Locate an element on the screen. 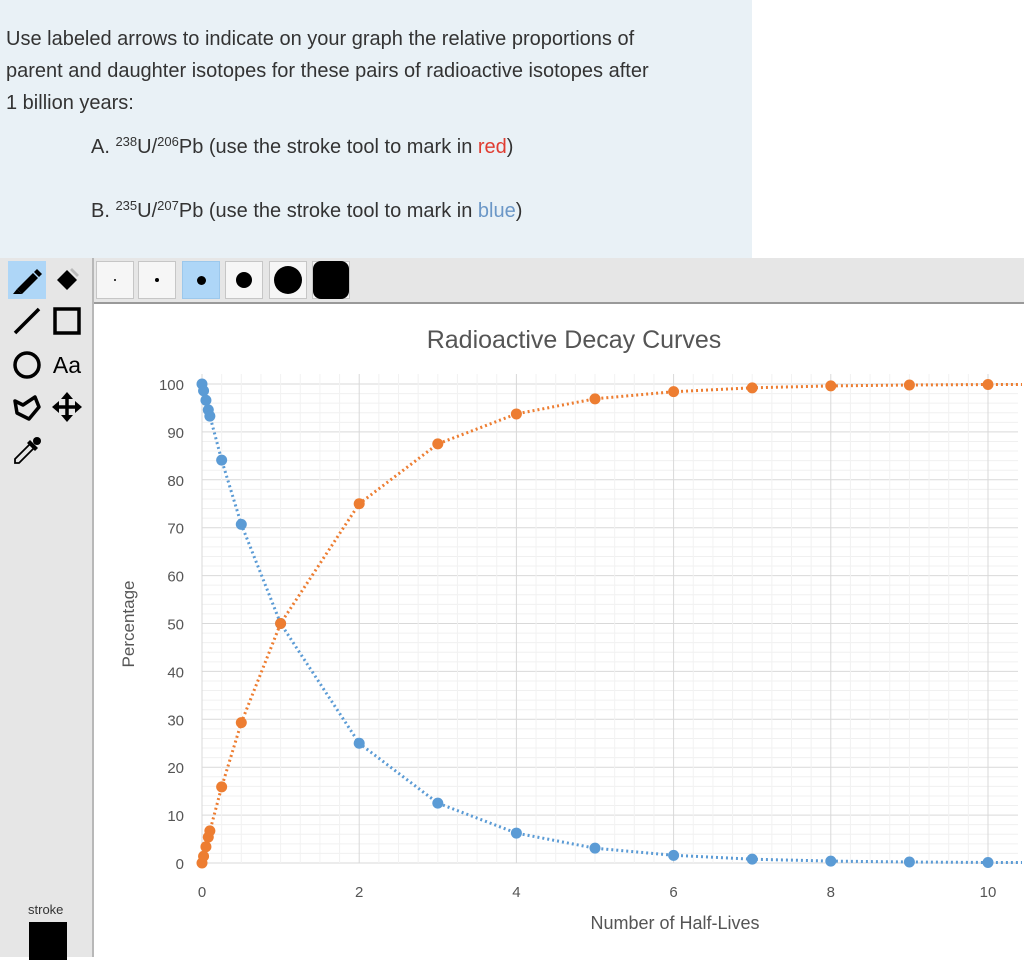 This screenshot has height=960, width=1024. stroke-label: stroke is located at coordinates (46, 909).